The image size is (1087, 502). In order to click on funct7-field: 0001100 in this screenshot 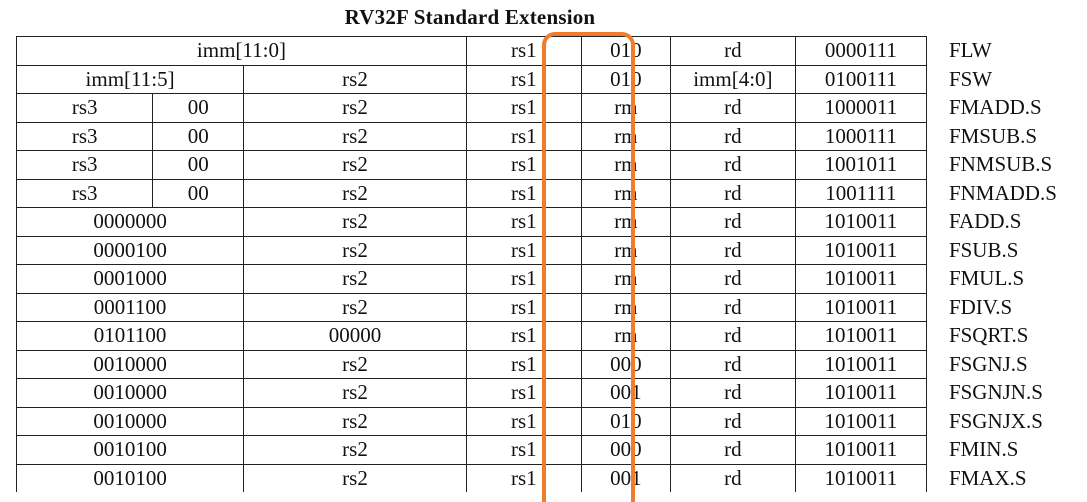, I will do `click(130, 307)`.